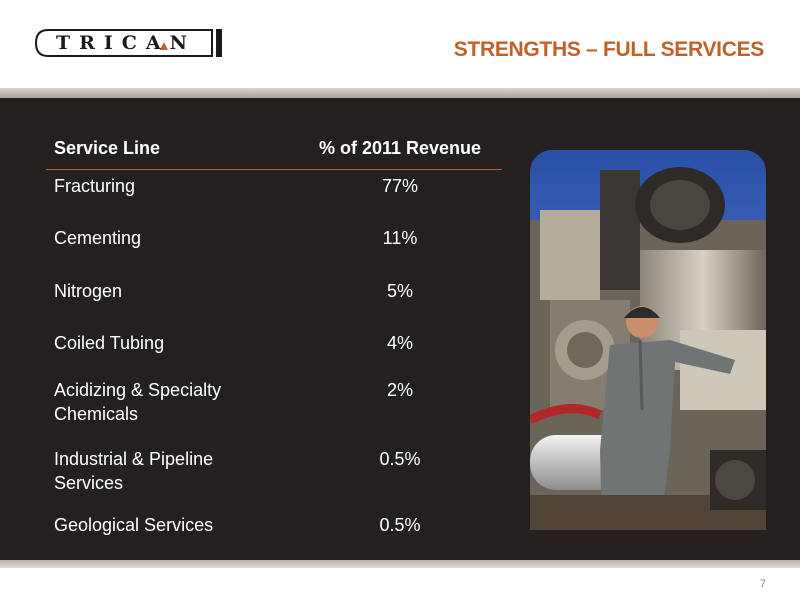 This screenshot has height=600, width=800. What do you see at coordinates (274, 525) in the screenshot?
I see `table-row: Geological Services 0.5%` at bounding box center [274, 525].